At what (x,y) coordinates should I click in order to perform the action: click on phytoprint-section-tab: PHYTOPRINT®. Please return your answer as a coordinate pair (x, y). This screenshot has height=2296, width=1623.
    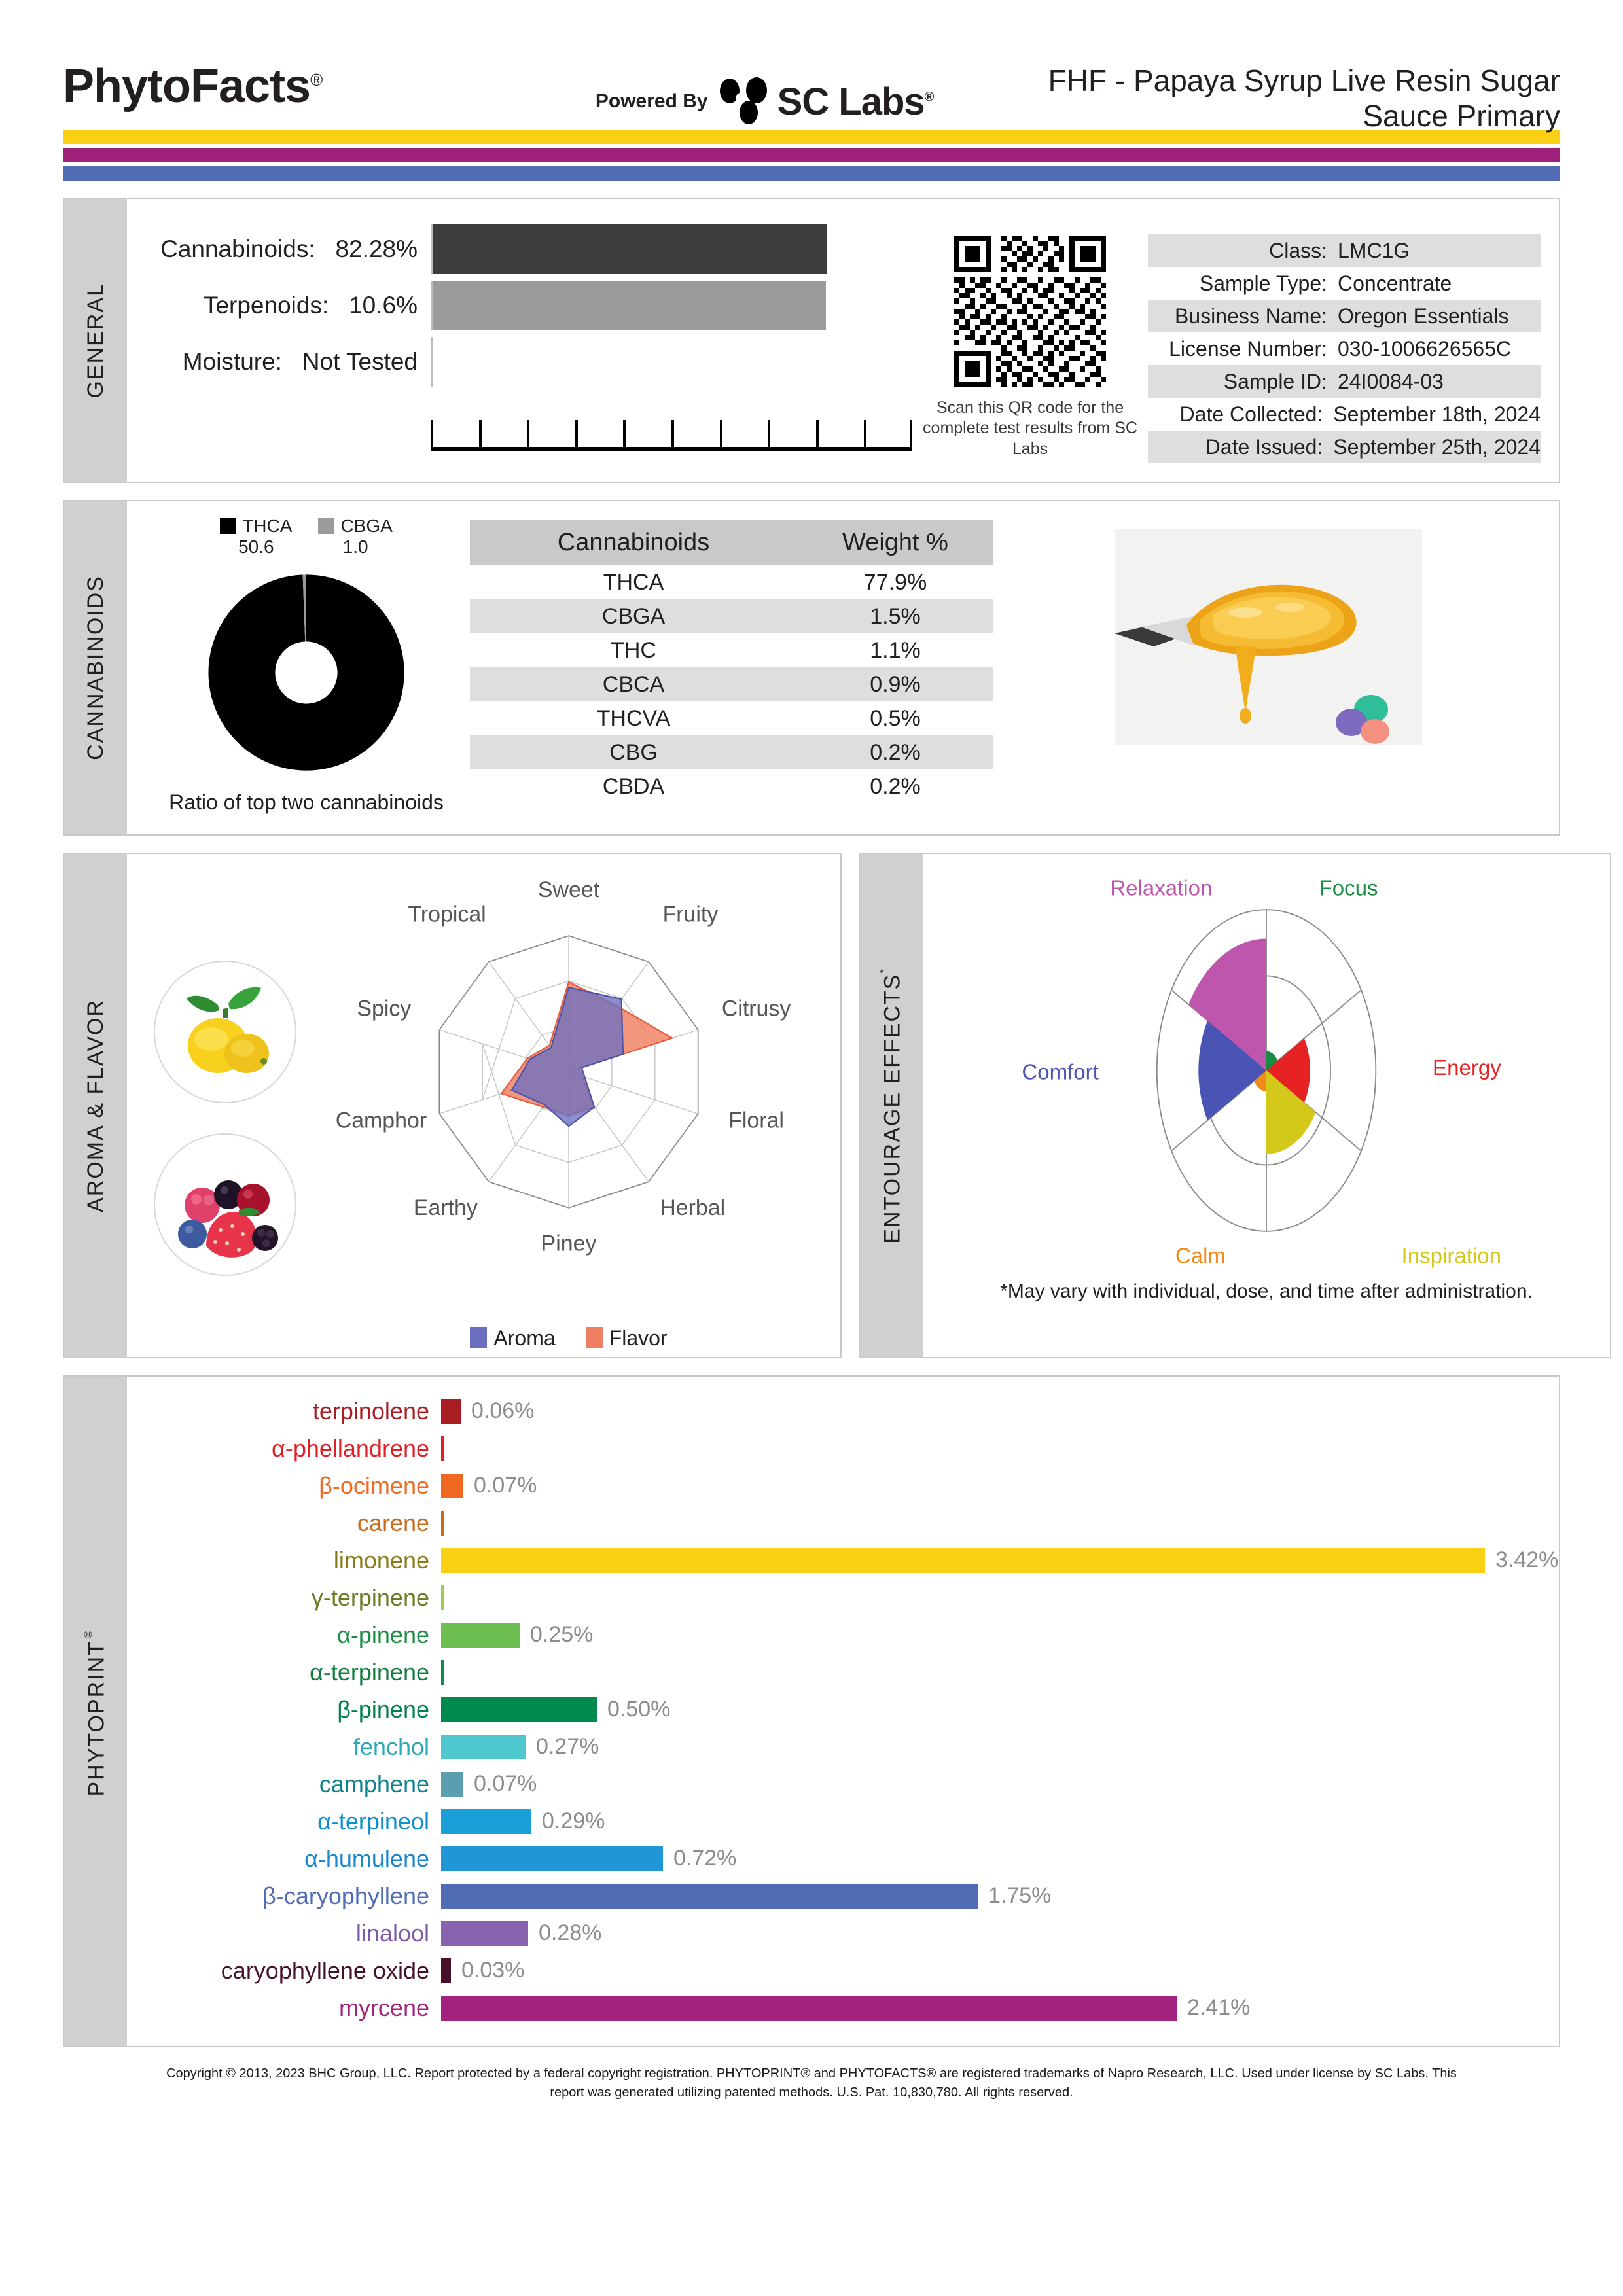
    Looking at the image, I should click on (95, 1711).